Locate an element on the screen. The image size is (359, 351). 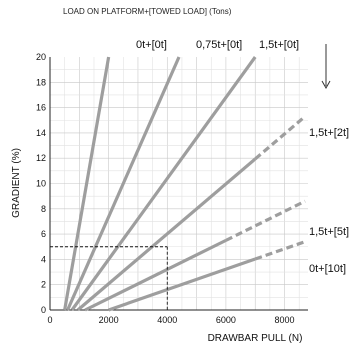
y-tick-label: 2 is located at coordinates (43, 285).